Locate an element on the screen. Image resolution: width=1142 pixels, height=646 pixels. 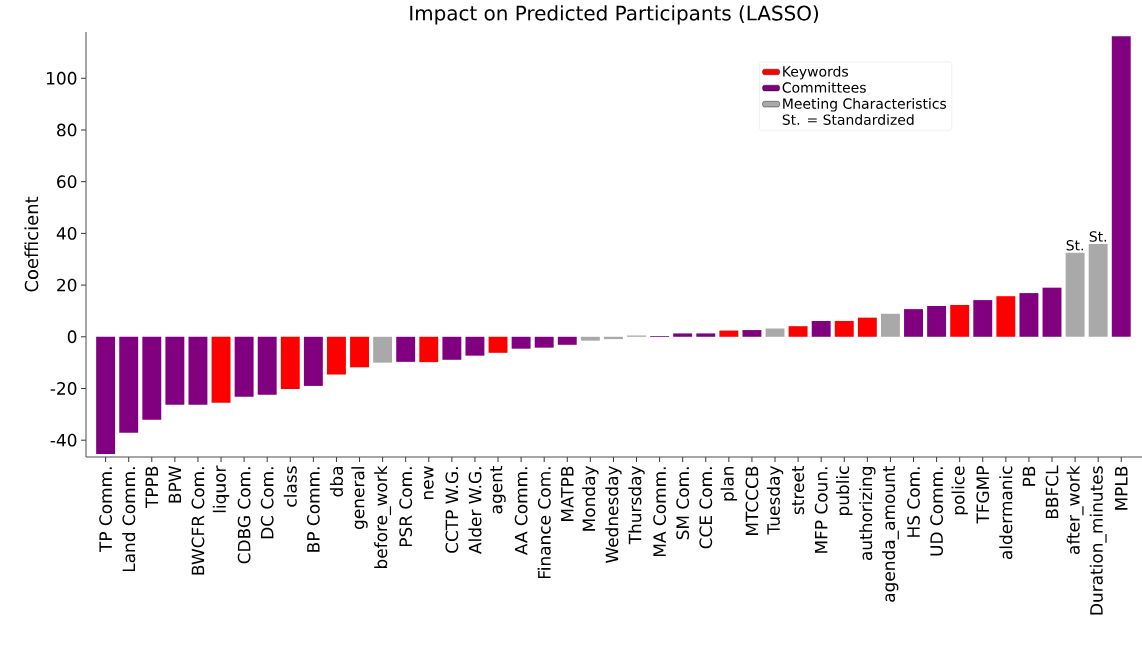
x-tick-label: dba is located at coordinates (336, 482).